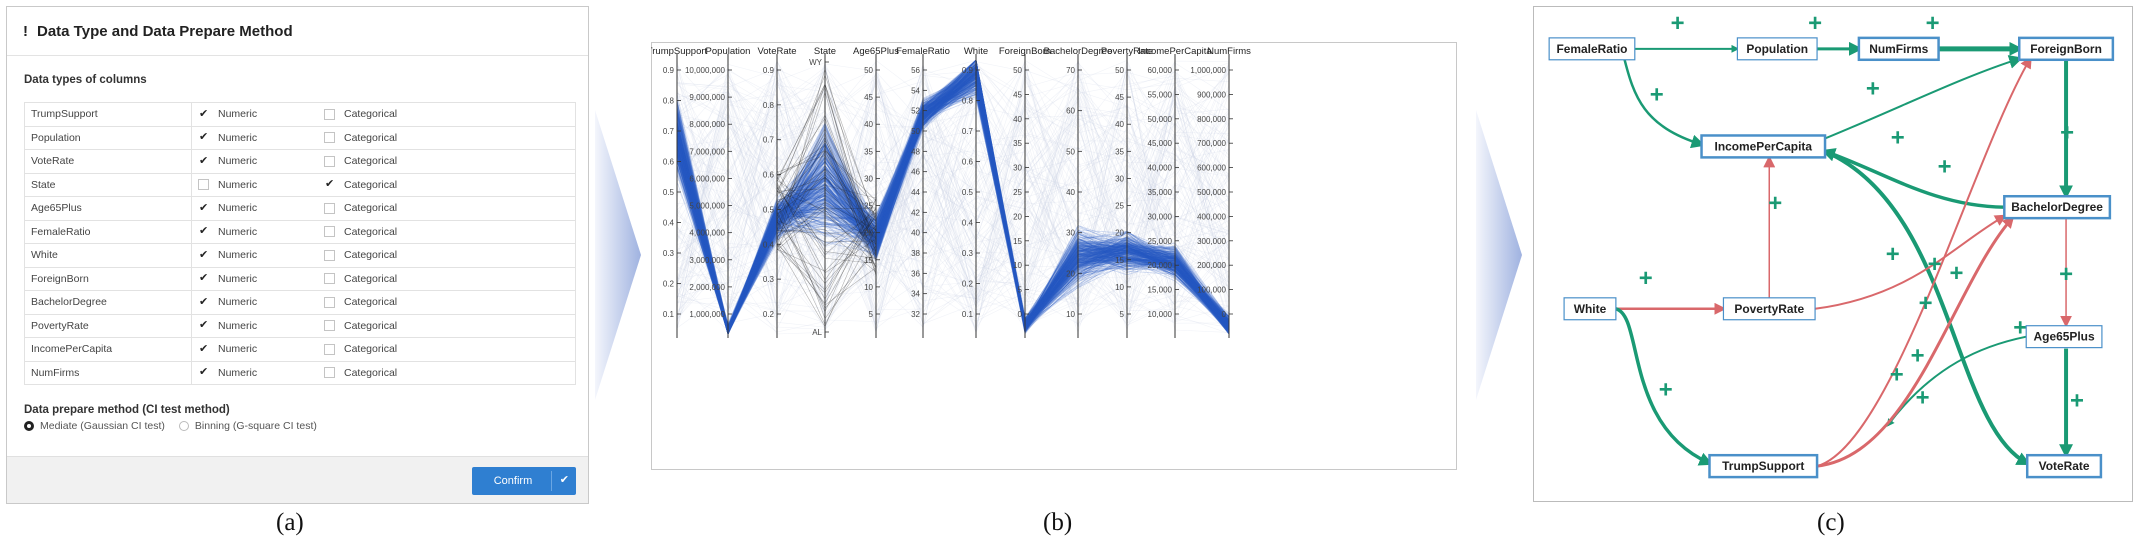 The image size is (2139, 543). What do you see at coordinates (2064, 337) in the screenshot?
I see `node-age65plus: Age65Plus` at bounding box center [2064, 337].